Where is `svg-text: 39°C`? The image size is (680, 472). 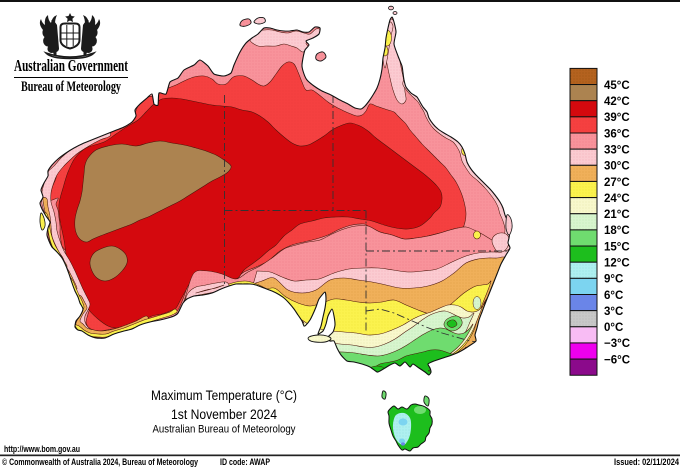 svg-text: 39°C is located at coordinates (617, 118).